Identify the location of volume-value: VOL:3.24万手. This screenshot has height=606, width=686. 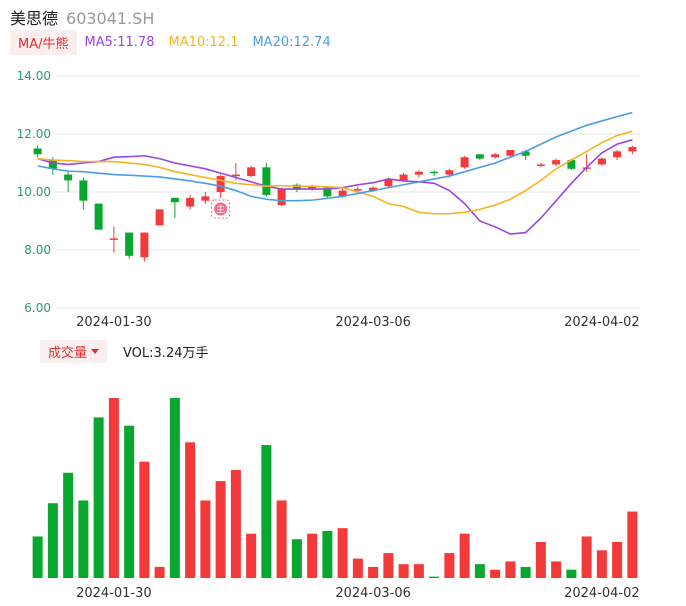
(166, 353).